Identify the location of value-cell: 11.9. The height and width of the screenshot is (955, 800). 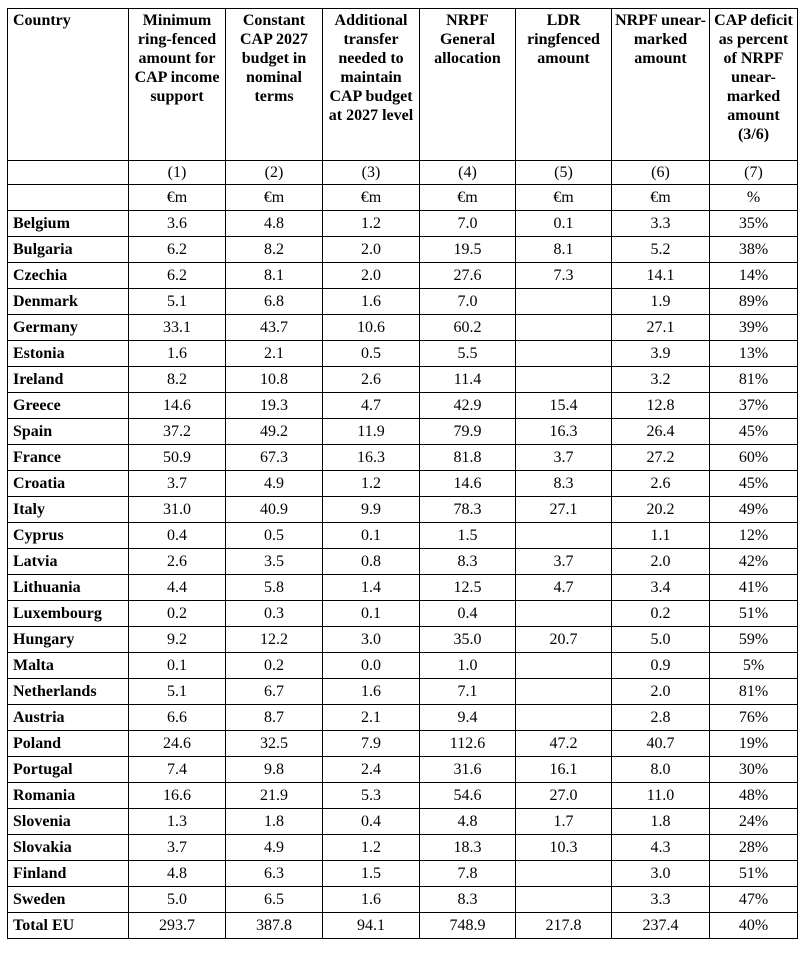
(371, 431).